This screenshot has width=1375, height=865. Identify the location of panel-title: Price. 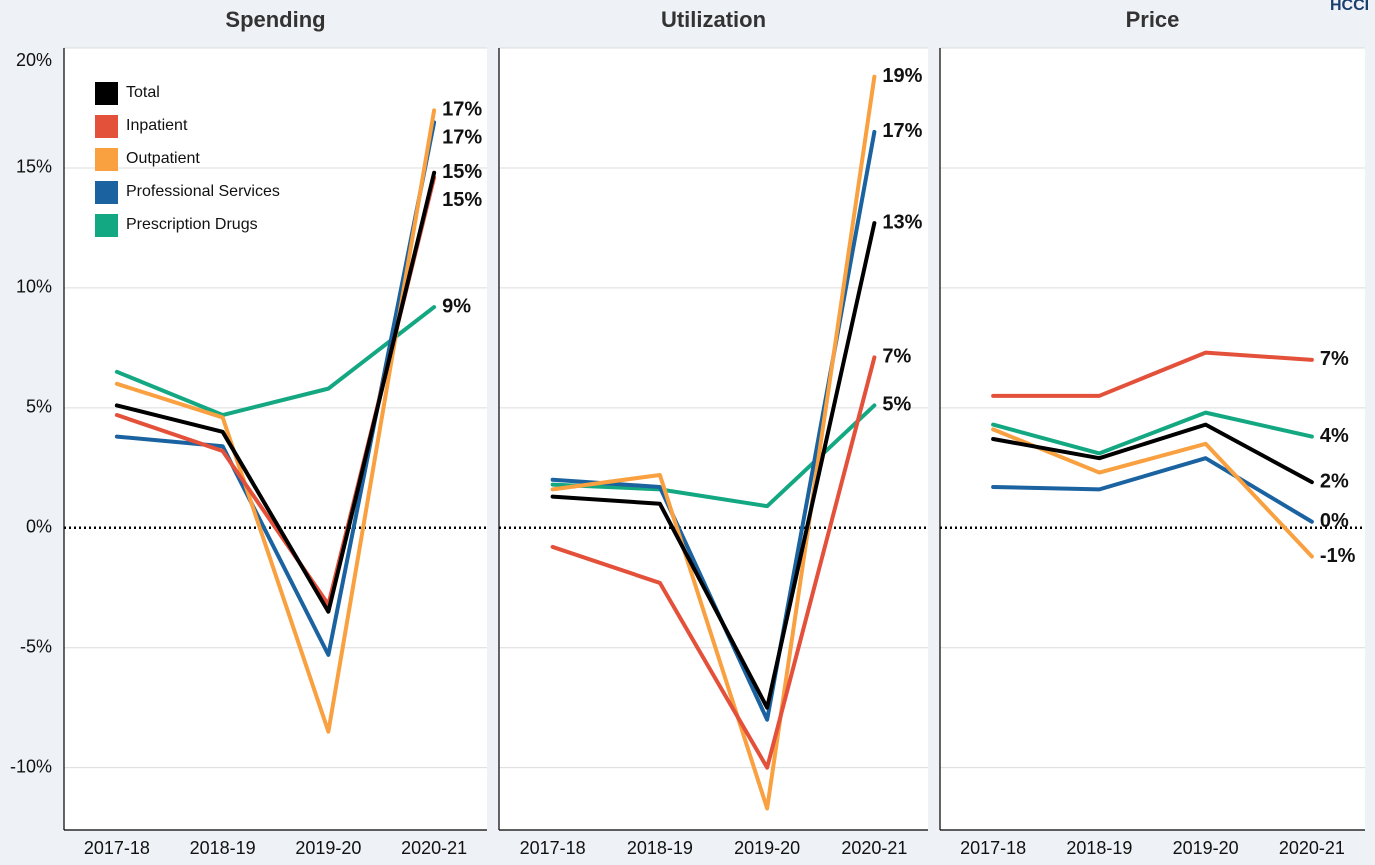
(1153, 19).